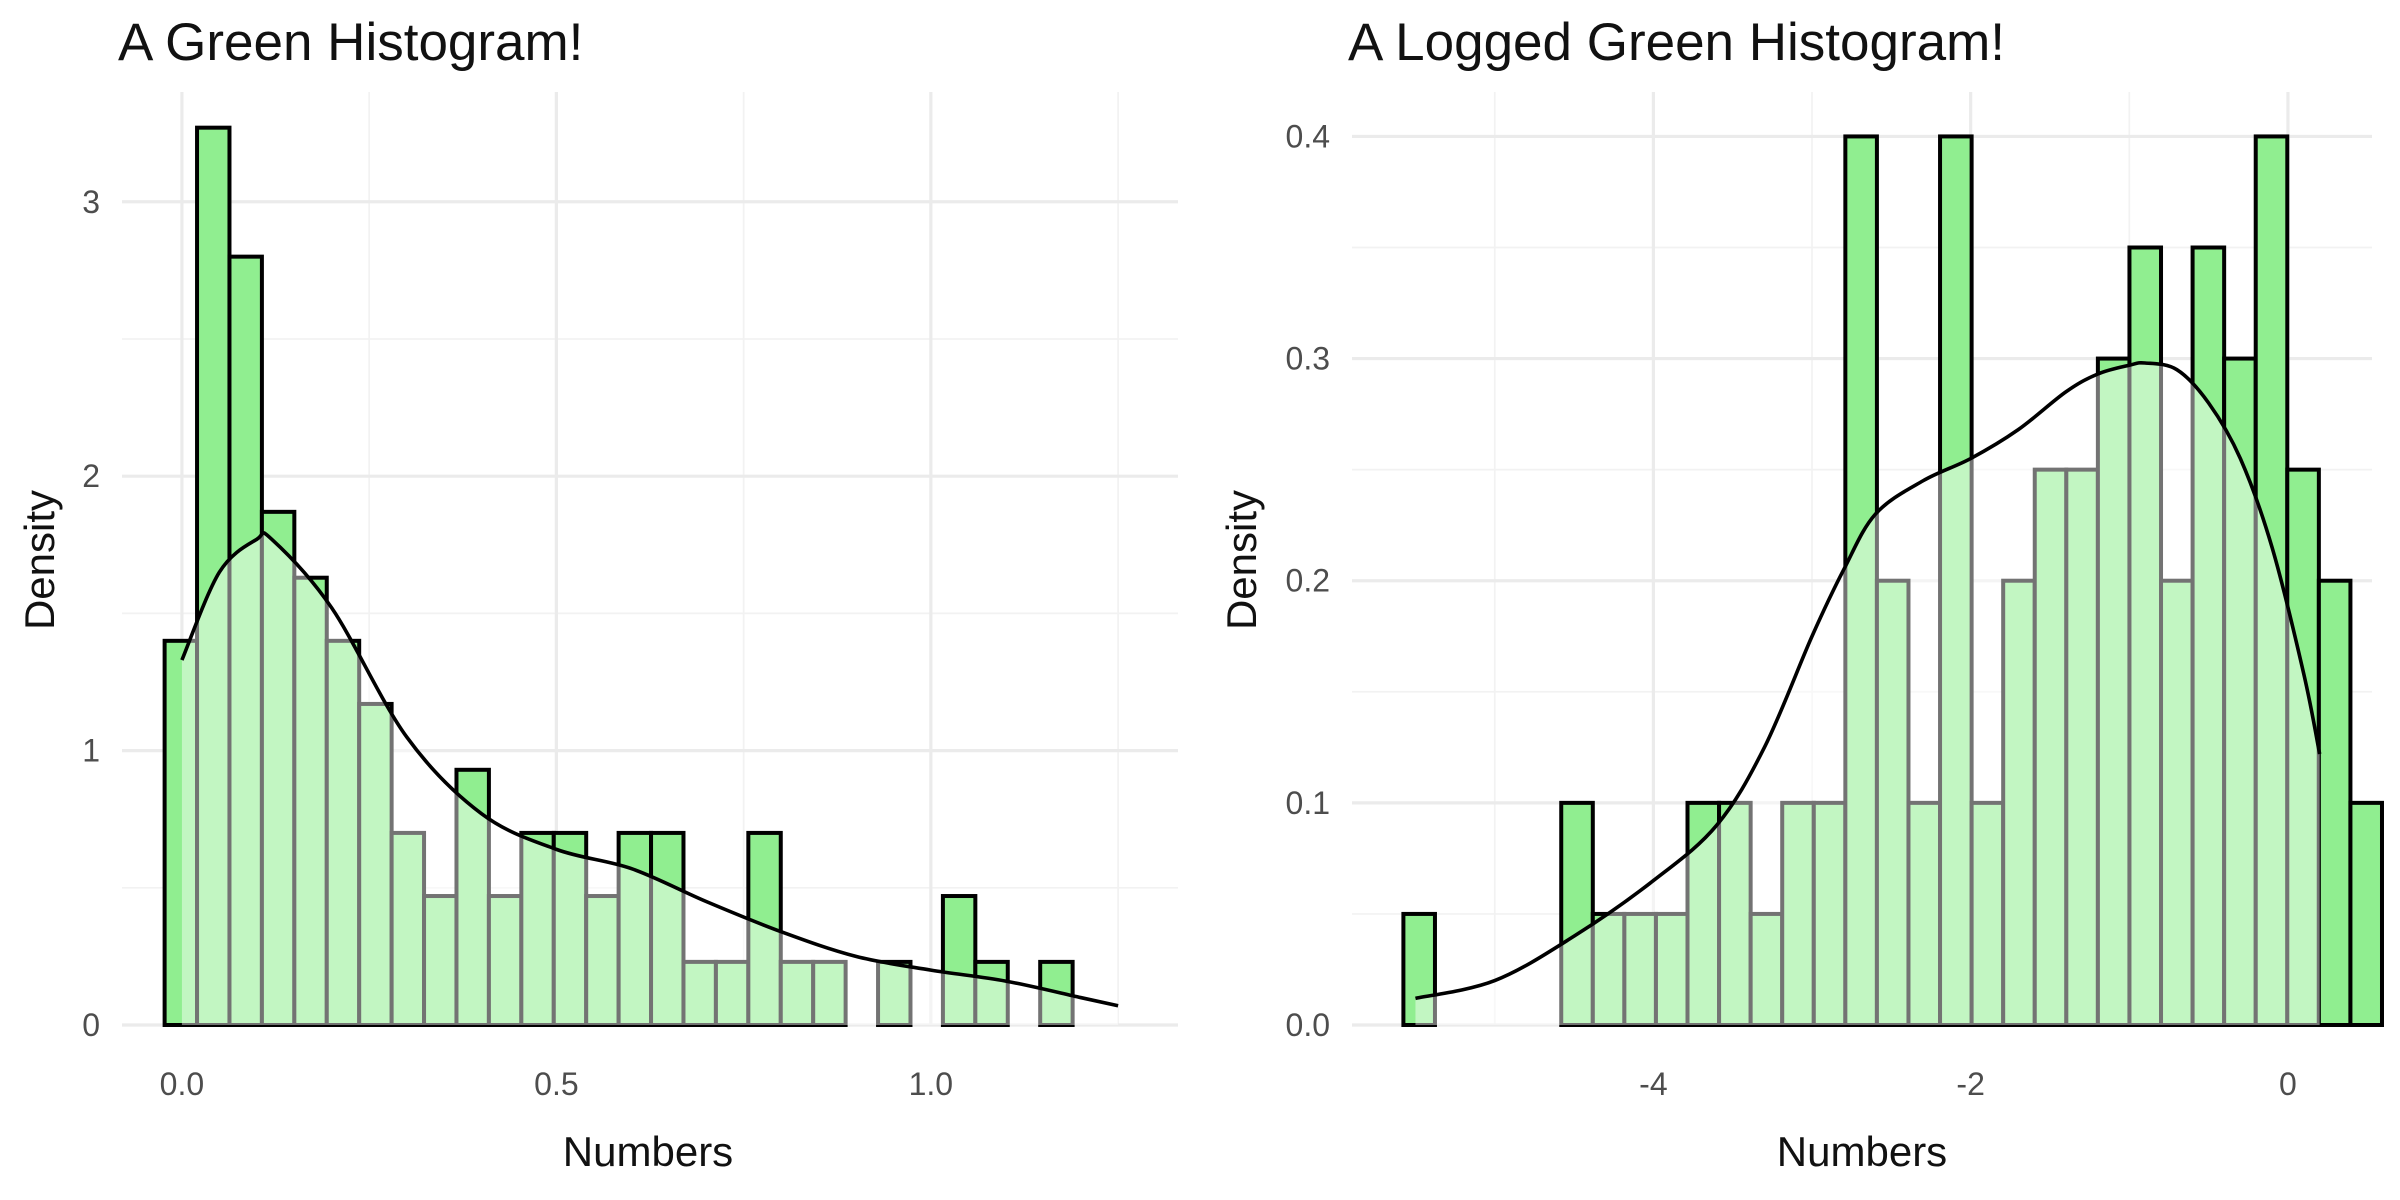  What do you see at coordinates (1676, 42) in the screenshot?
I see `right-chart-title: A Logged Green Histogram!` at bounding box center [1676, 42].